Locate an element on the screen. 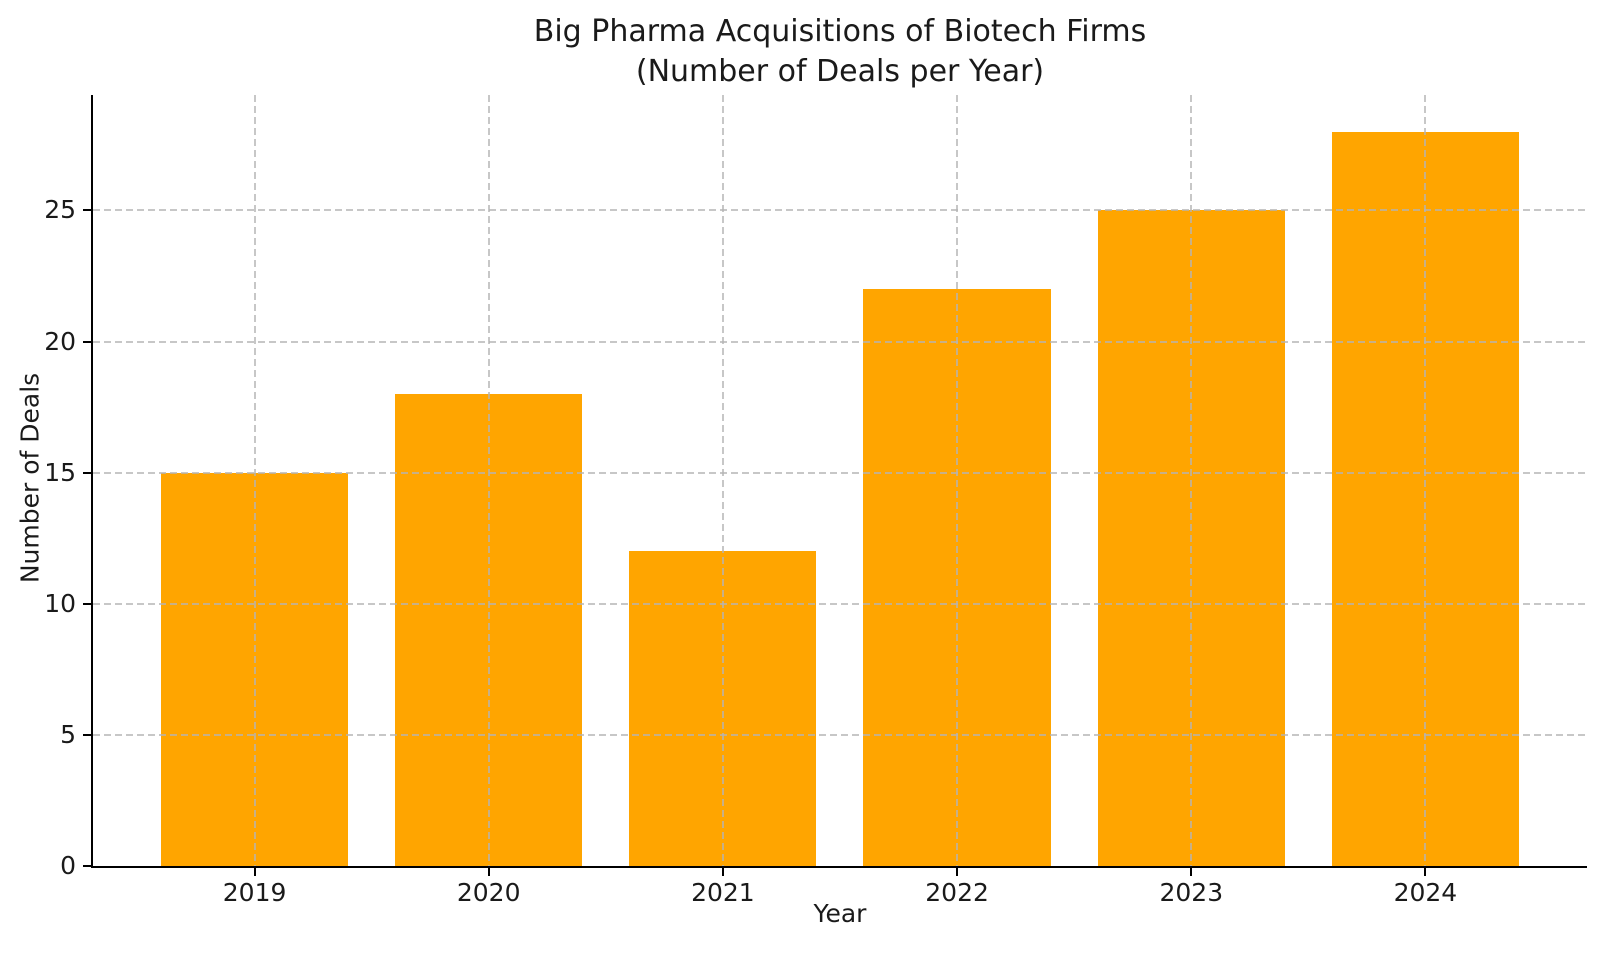 This screenshot has height=953, width=1600. x-tick-label: 2019 is located at coordinates (254, 892).